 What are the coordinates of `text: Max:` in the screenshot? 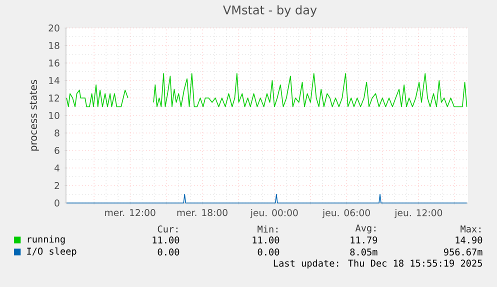 It's located at (470, 229).